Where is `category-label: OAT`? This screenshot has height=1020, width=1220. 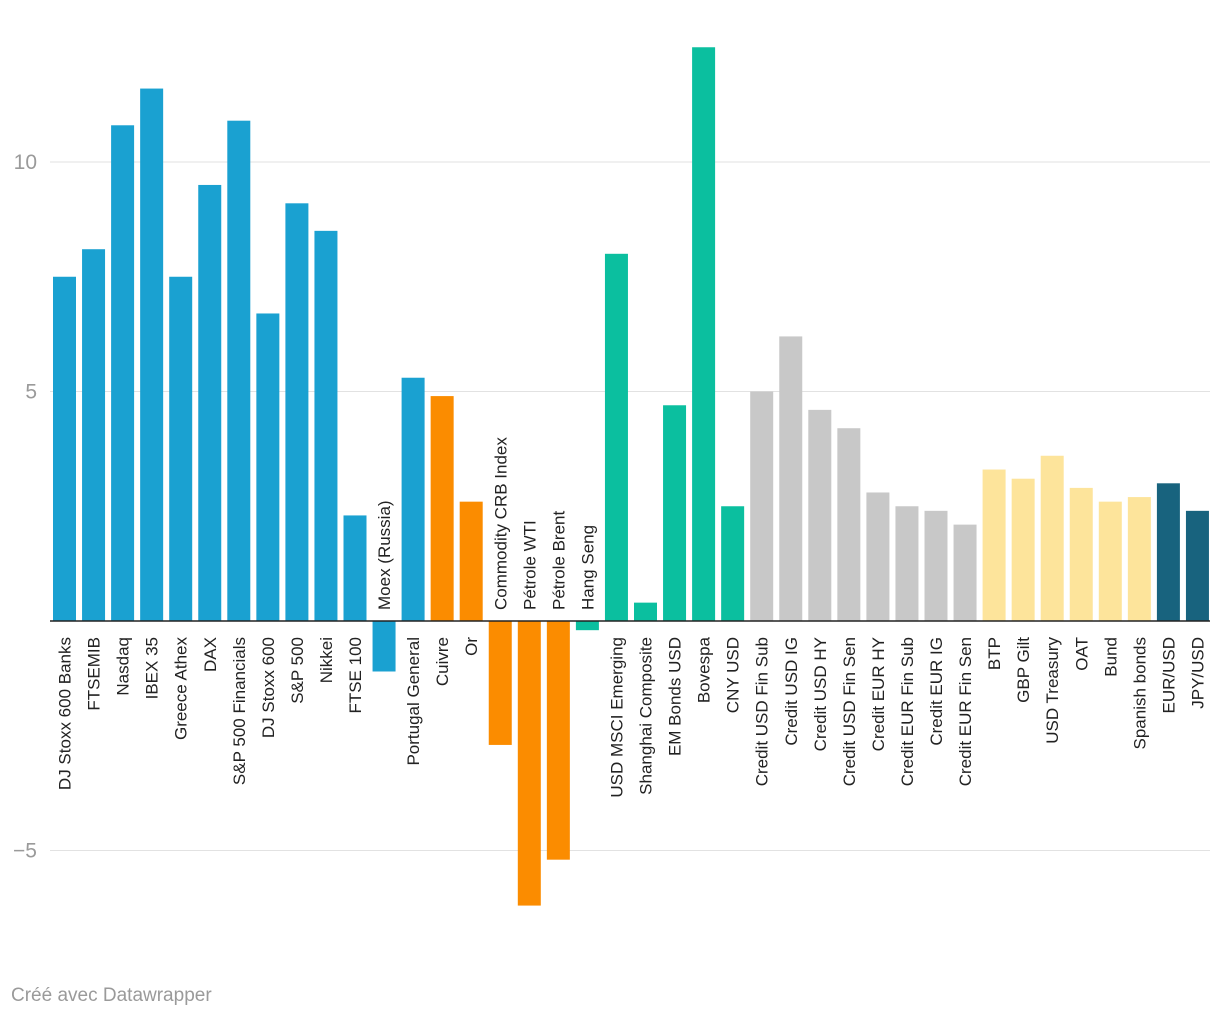 category-label: OAT is located at coordinates (1081, 654).